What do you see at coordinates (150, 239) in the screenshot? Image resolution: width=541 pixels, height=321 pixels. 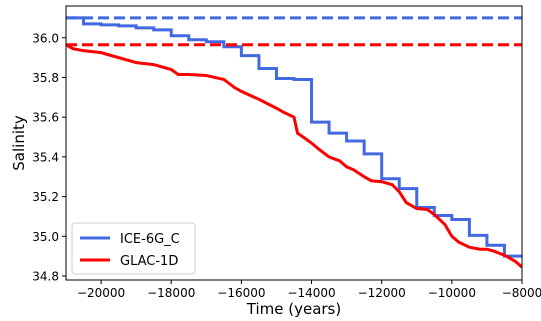 I see `legend-label-ice6g: ICE-6G_C` at bounding box center [150, 239].